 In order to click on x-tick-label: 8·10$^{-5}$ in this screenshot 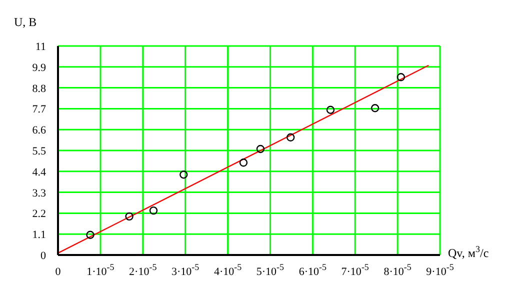, I will do `click(398, 270)`.